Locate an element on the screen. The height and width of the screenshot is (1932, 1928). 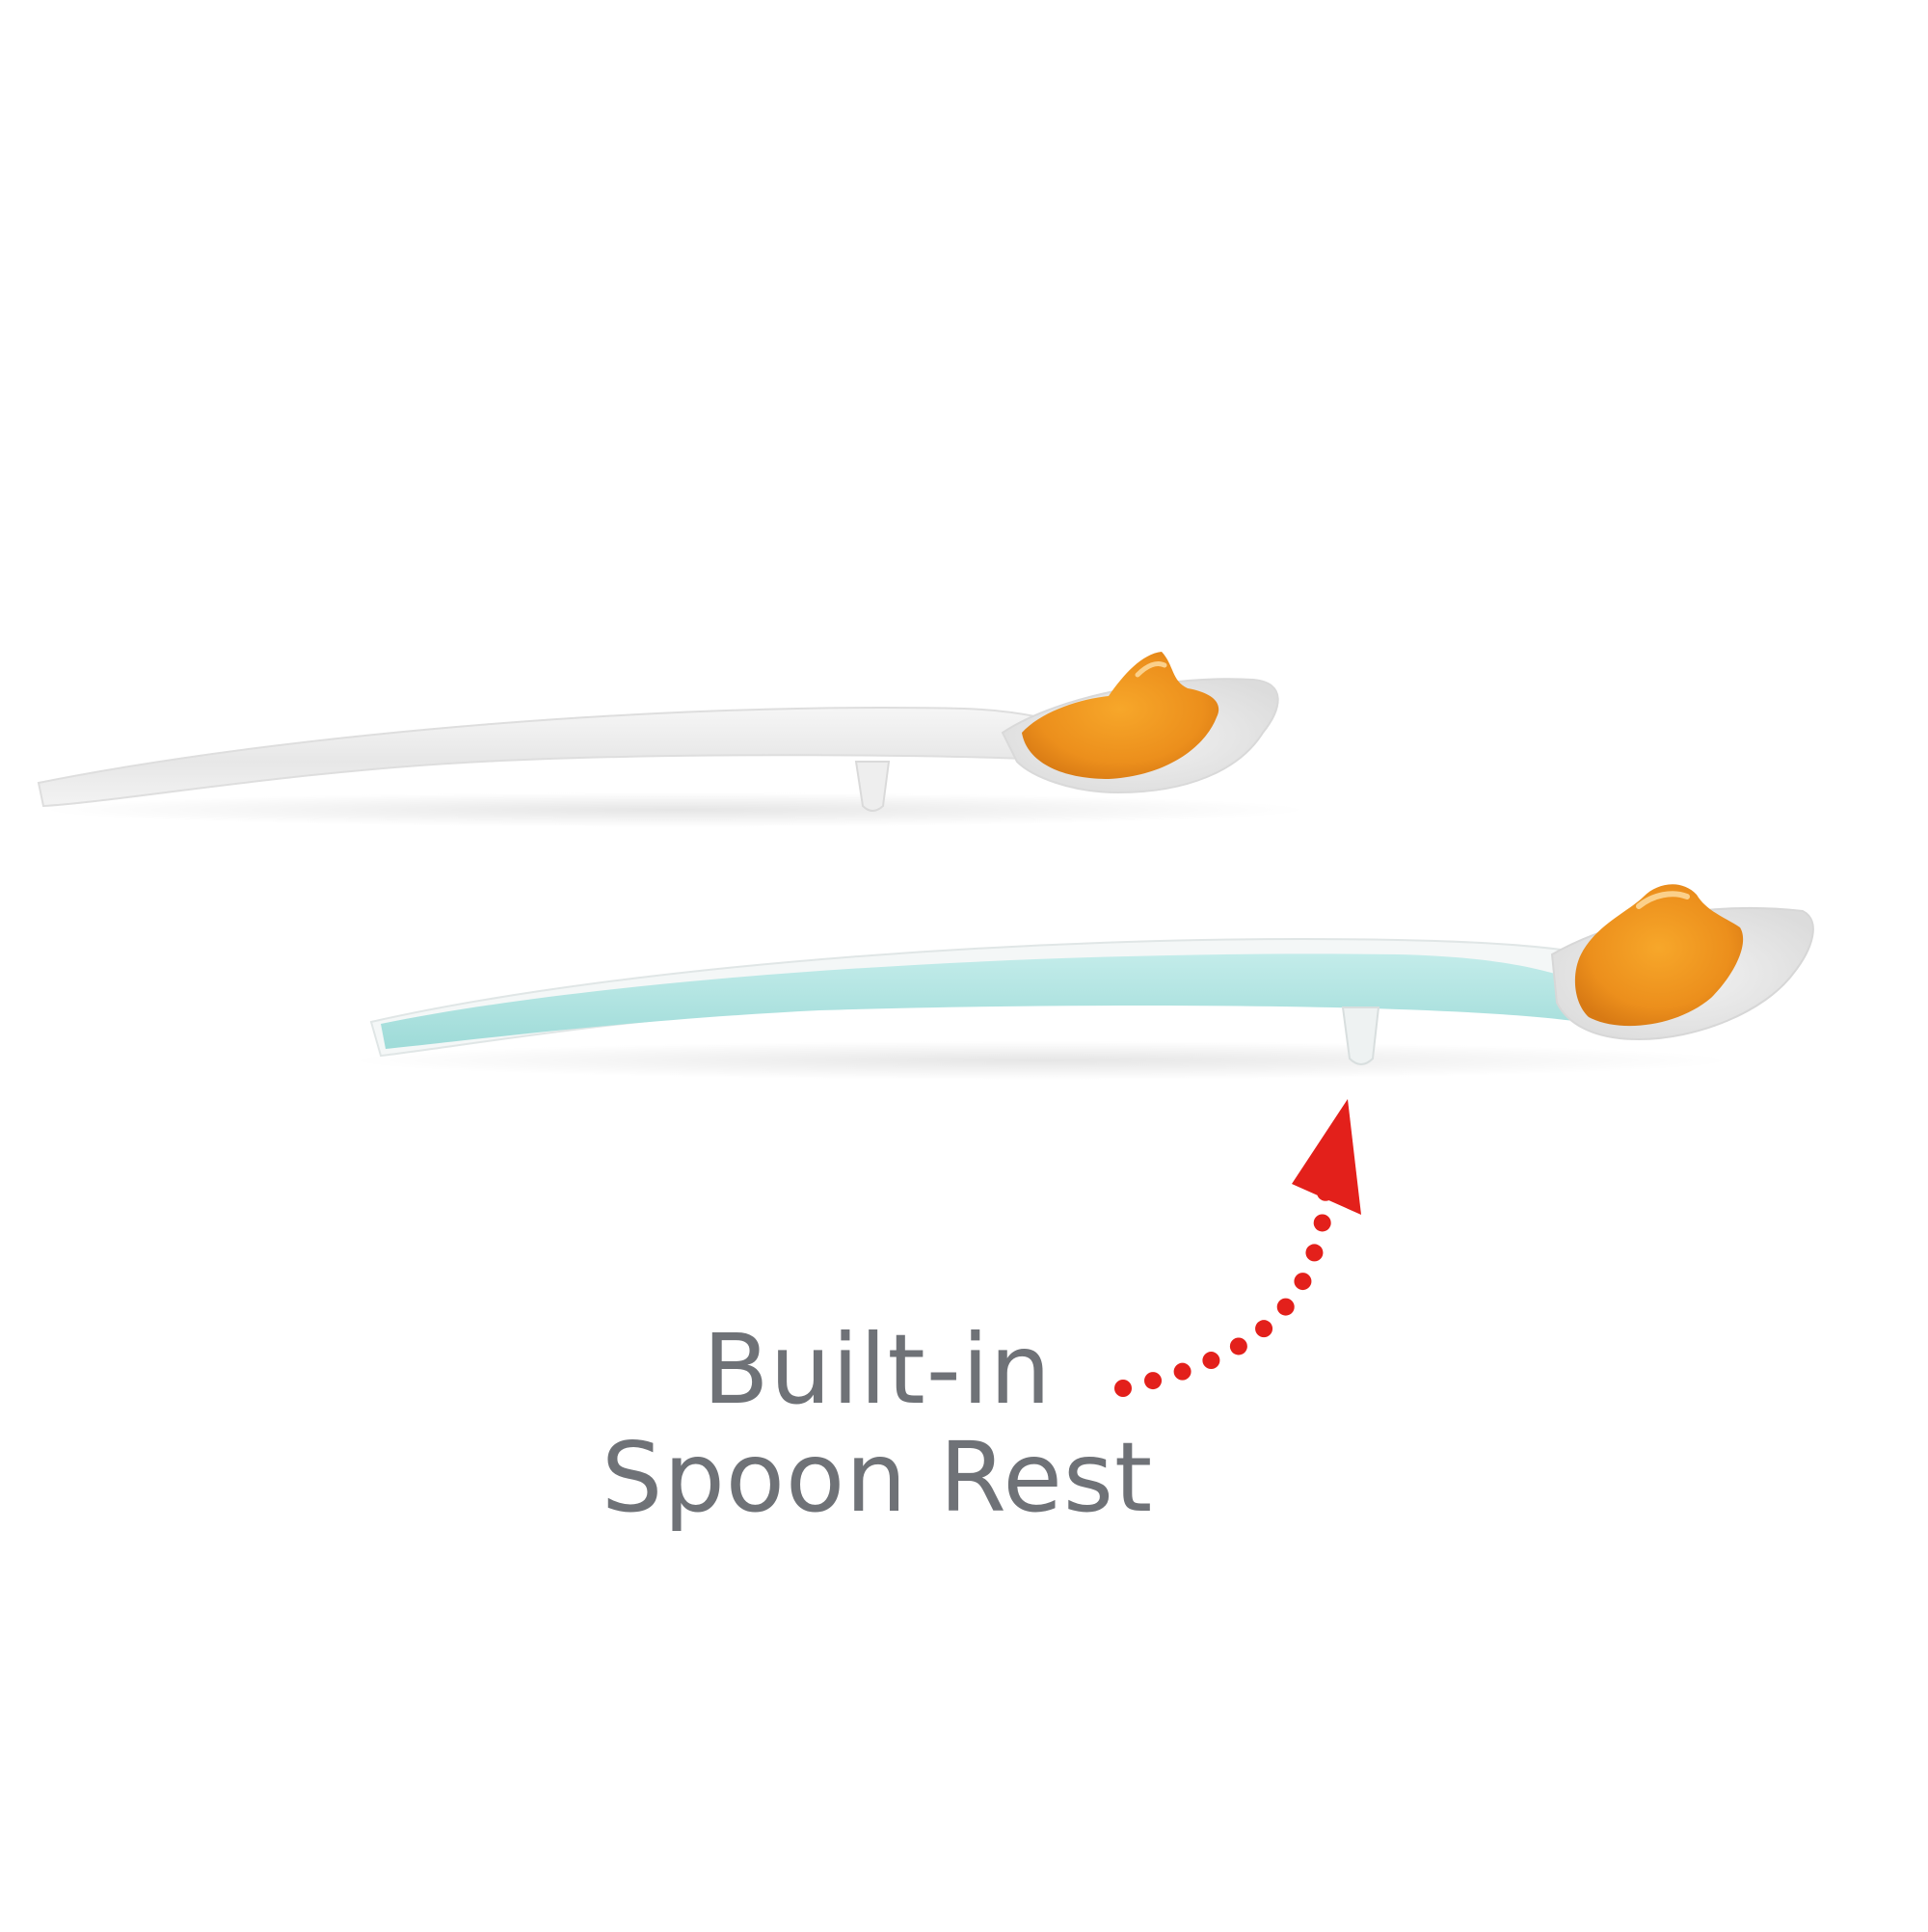
dotted-curved-arrow-icon is located at coordinates (1237, 1248).